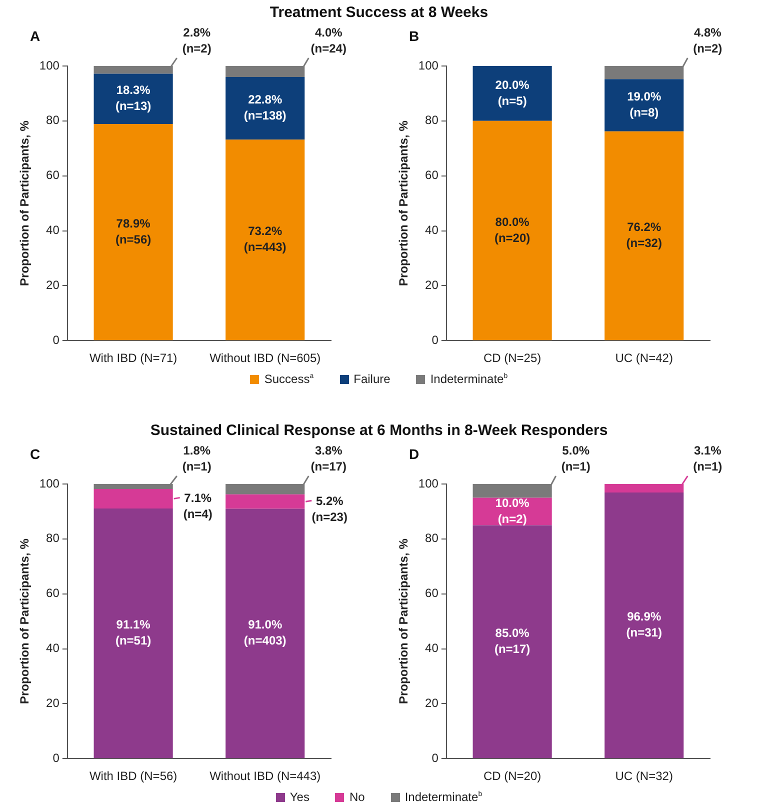 Image resolution: width=758 pixels, height=810 pixels. What do you see at coordinates (379, 12) in the screenshot?
I see `text: Treatment Success at 8 Weeks` at bounding box center [379, 12].